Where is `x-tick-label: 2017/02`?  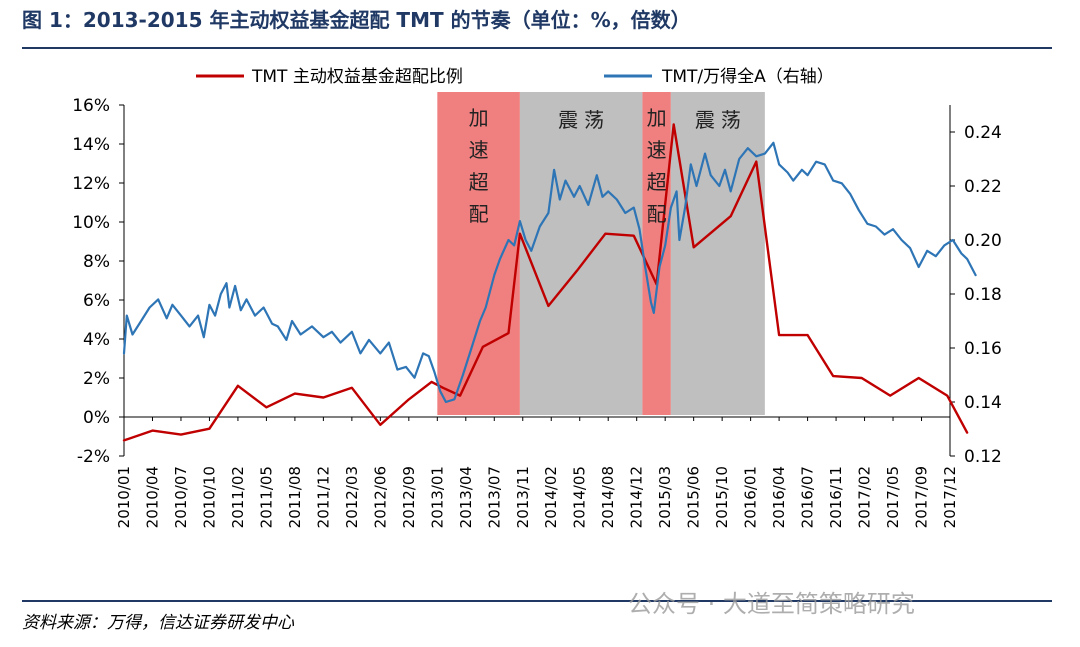
x-tick-label: 2017/02 is located at coordinates (865, 497).